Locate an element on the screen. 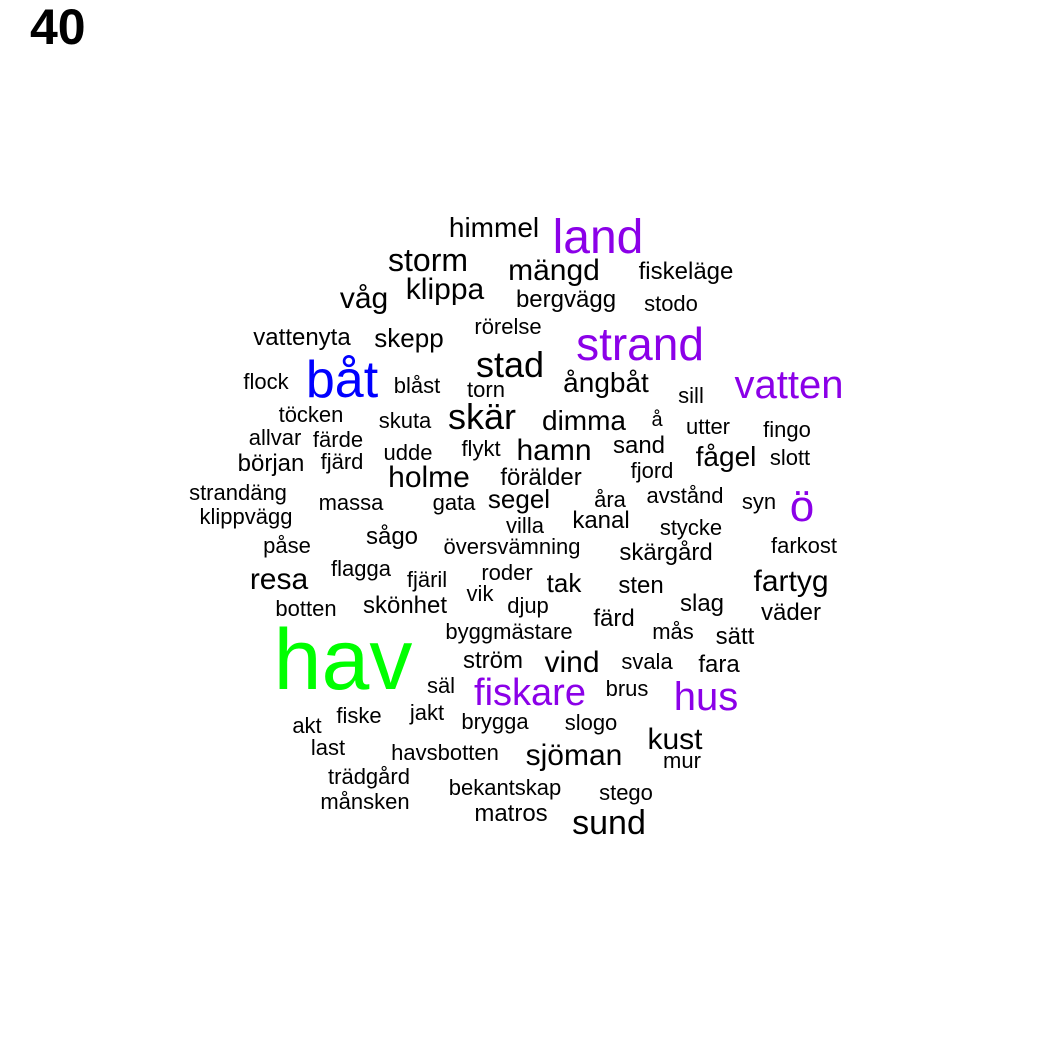 The image size is (1050, 1050). word-vik: vik is located at coordinates (480, 593).